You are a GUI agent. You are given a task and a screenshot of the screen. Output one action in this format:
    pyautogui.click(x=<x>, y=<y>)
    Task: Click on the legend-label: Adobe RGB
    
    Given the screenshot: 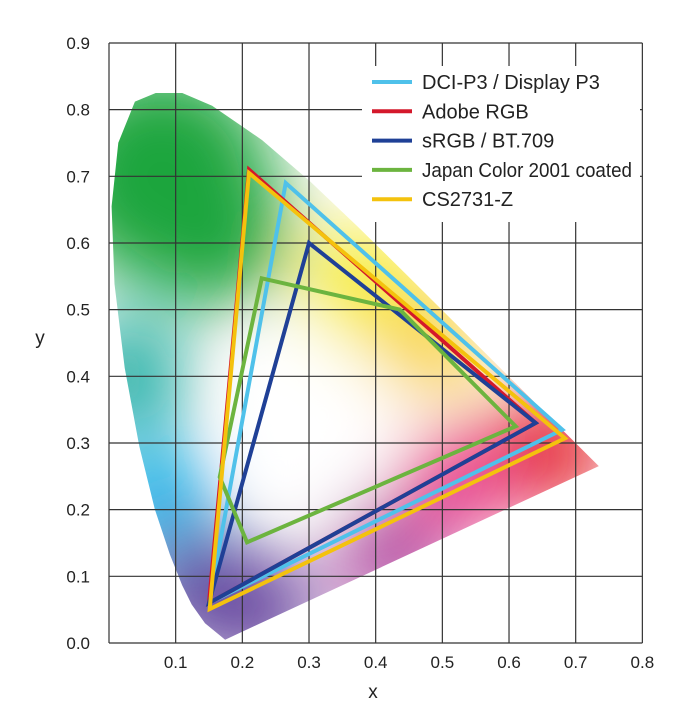 What is the action you would take?
    pyautogui.click(x=475, y=112)
    